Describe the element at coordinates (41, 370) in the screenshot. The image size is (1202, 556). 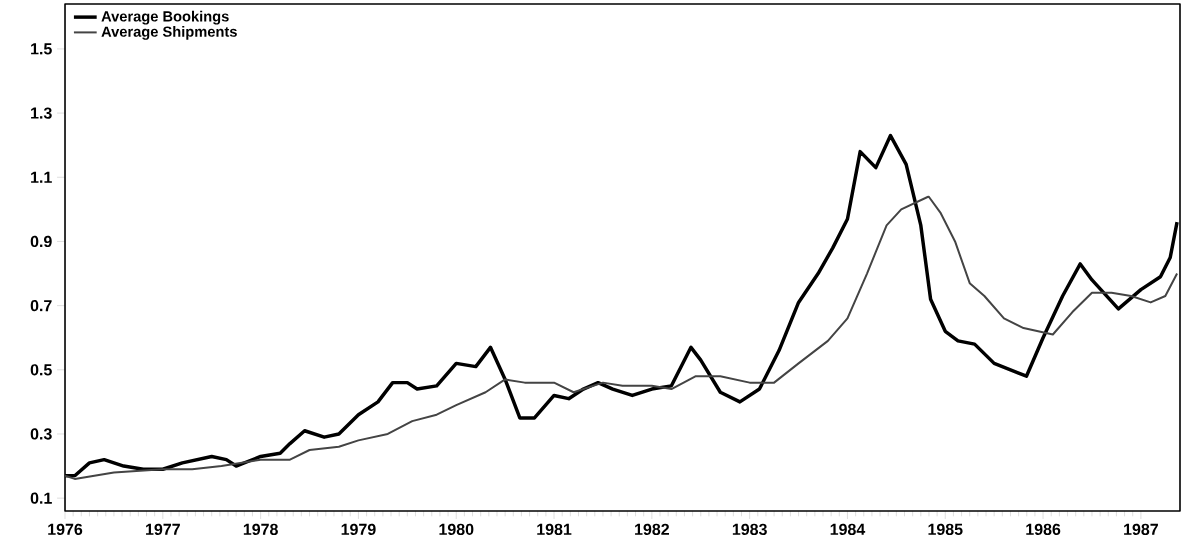
I see `y-tick-label: 0.5` at that location.